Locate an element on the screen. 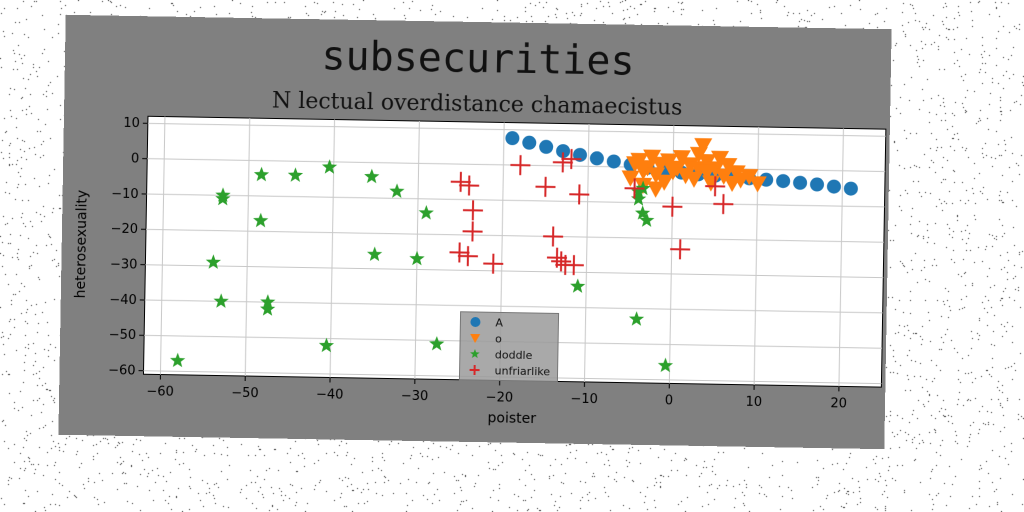 Image resolution: width=1024 pixels, height=512 pixels. y-tick-label: 10 is located at coordinates (131, 123).